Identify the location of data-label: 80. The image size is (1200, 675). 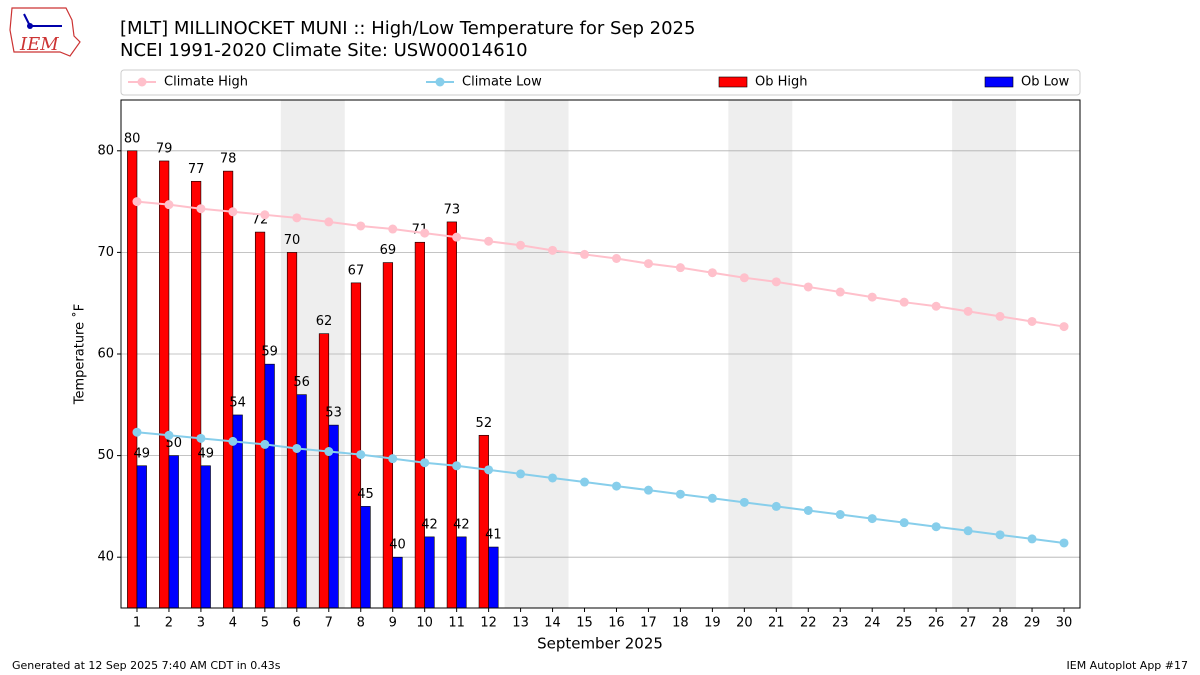
(132, 138).